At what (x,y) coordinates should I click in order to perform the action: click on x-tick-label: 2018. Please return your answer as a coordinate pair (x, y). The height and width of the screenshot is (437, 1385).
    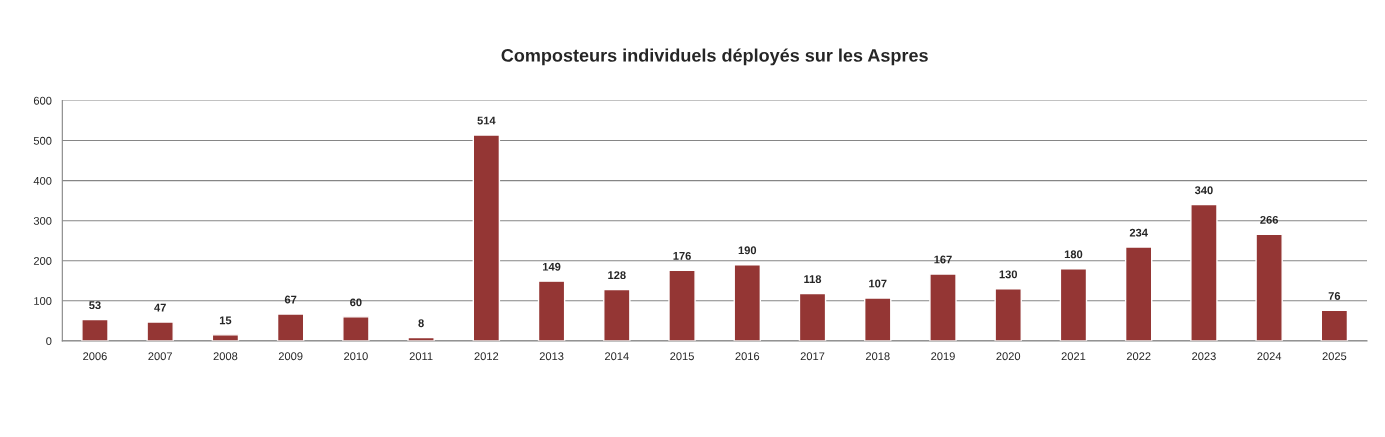
    Looking at the image, I should click on (877, 356).